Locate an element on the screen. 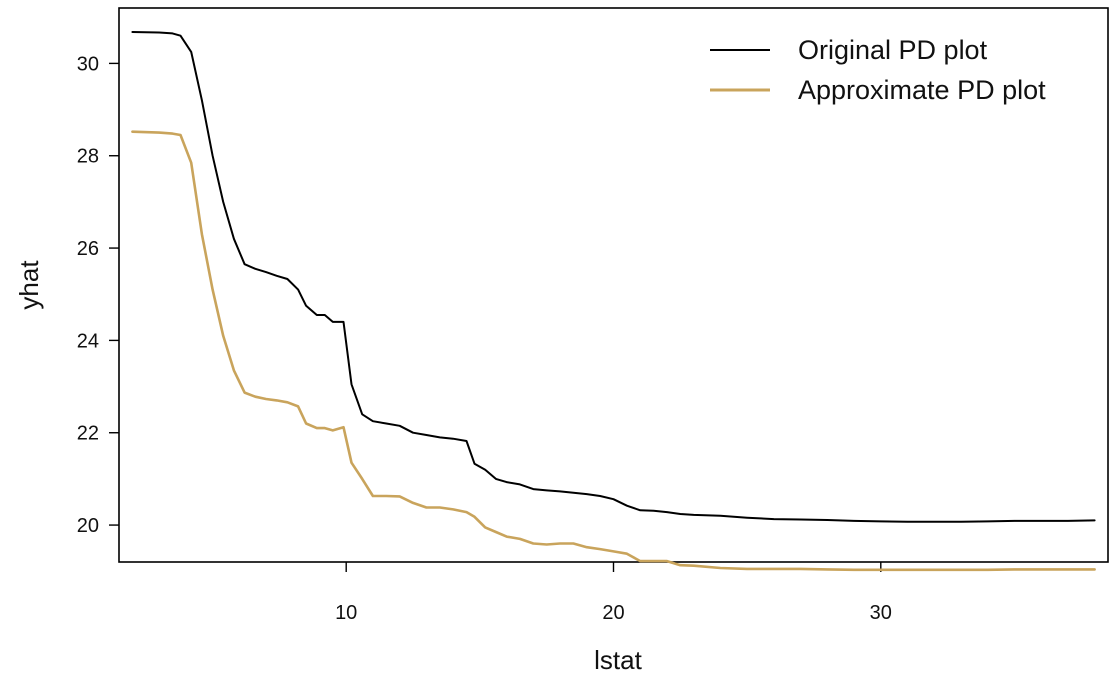  legend-label-original: Original PD plot is located at coordinates (893, 50).